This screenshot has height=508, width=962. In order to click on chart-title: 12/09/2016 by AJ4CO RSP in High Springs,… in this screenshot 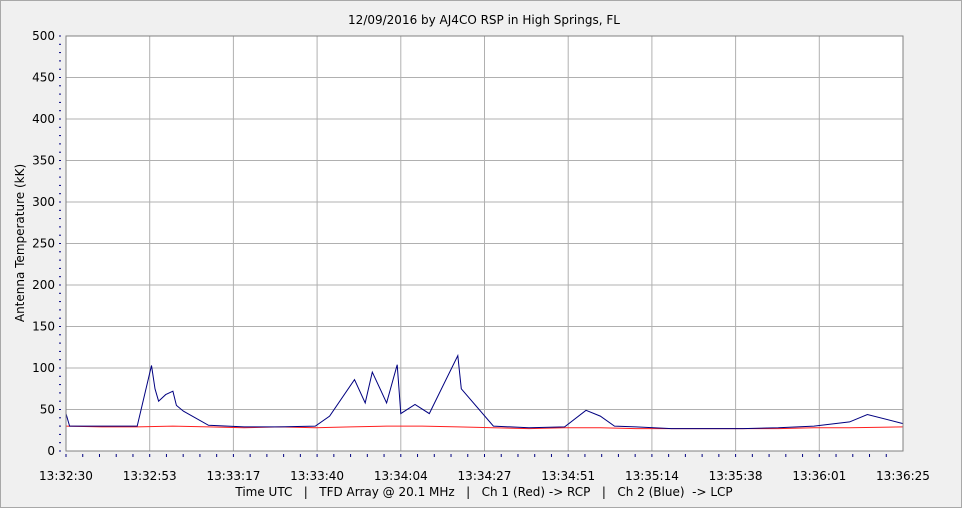, I will do `click(484, 20)`.